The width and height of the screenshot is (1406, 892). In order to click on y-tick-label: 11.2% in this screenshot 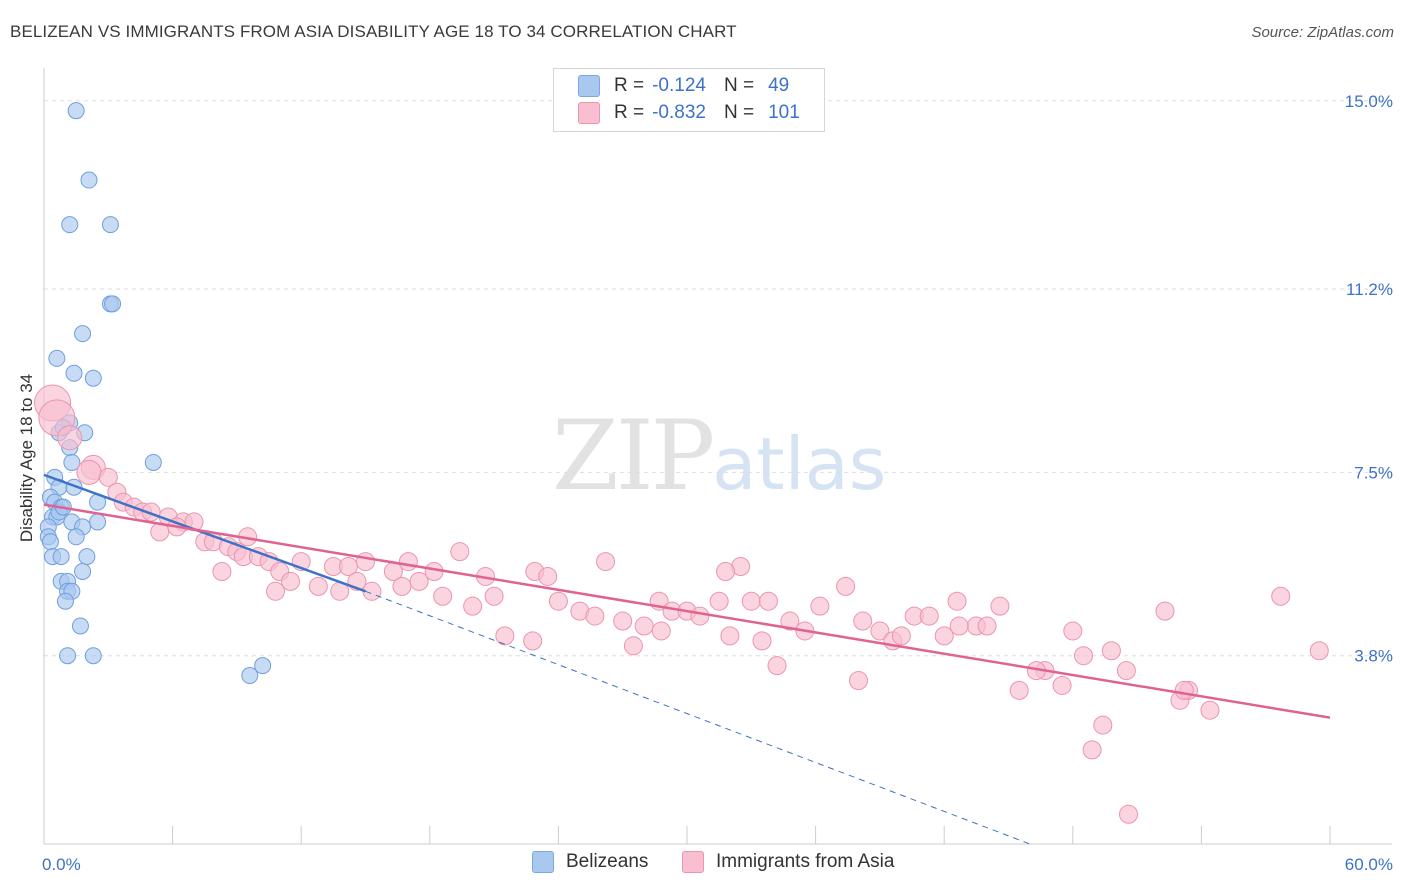, I will do `click(1369, 289)`.